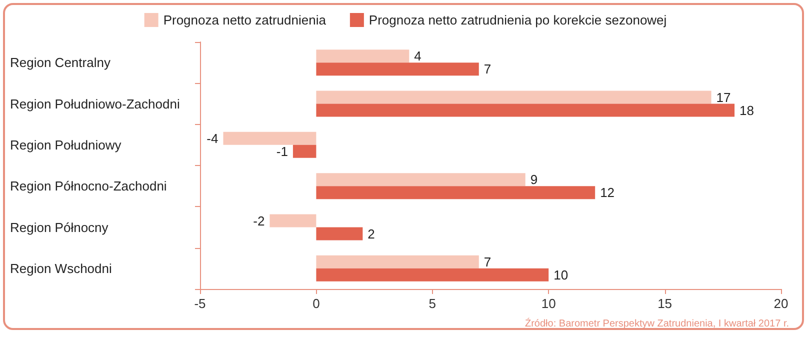  Describe the element at coordinates (418, 56) in the screenshot. I see `data-label: 4` at that location.